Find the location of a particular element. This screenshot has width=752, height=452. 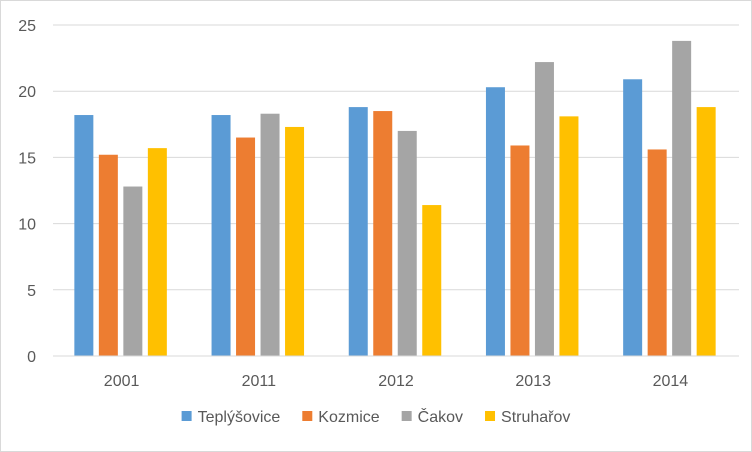

x-tick-label: 2011 is located at coordinates (259, 381).